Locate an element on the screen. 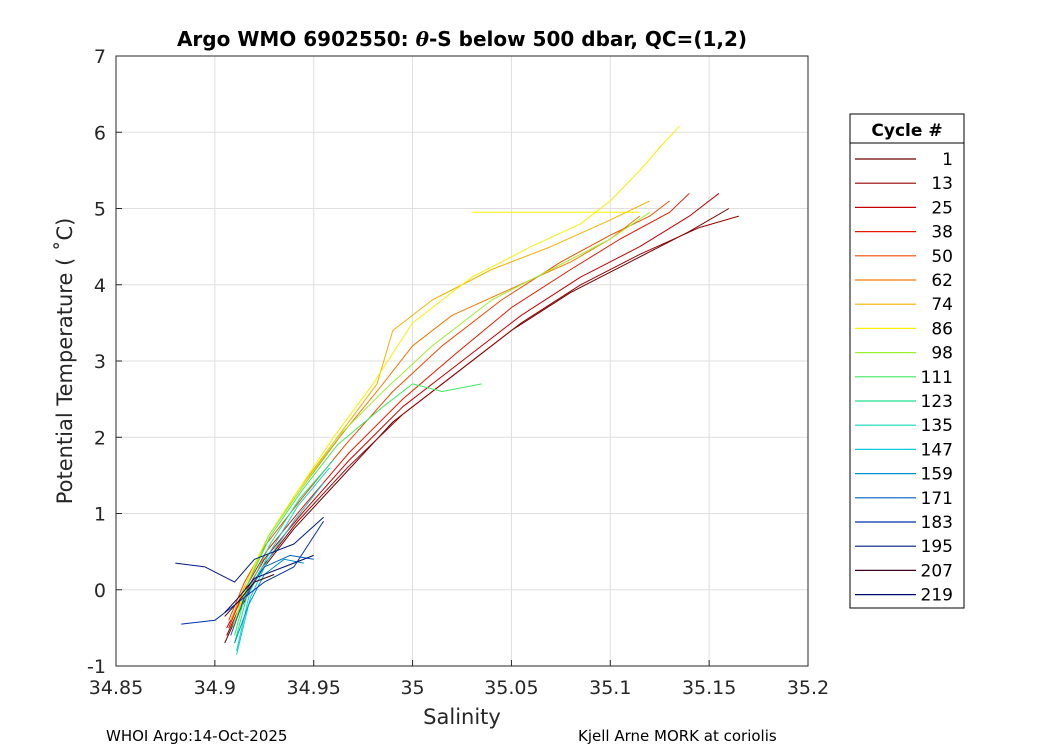 The height and width of the screenshot is (750, 1050). legend-label: 1 is located at coordinates (947, 160).